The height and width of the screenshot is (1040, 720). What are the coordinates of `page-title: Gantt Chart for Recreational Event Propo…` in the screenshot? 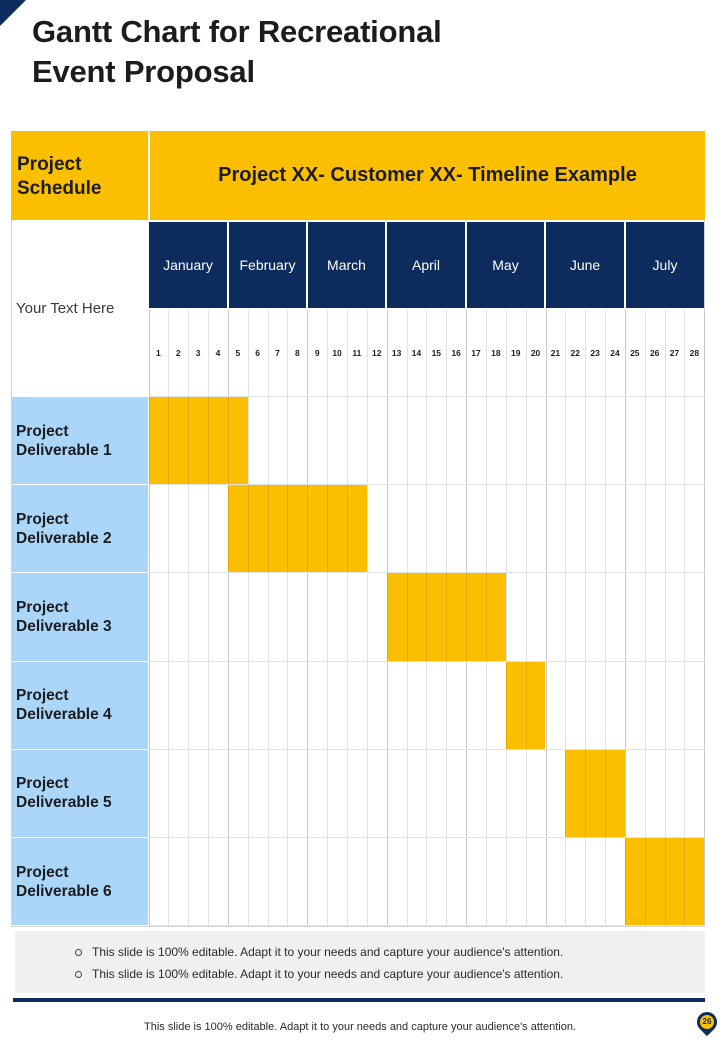 It's located at (332, 52).